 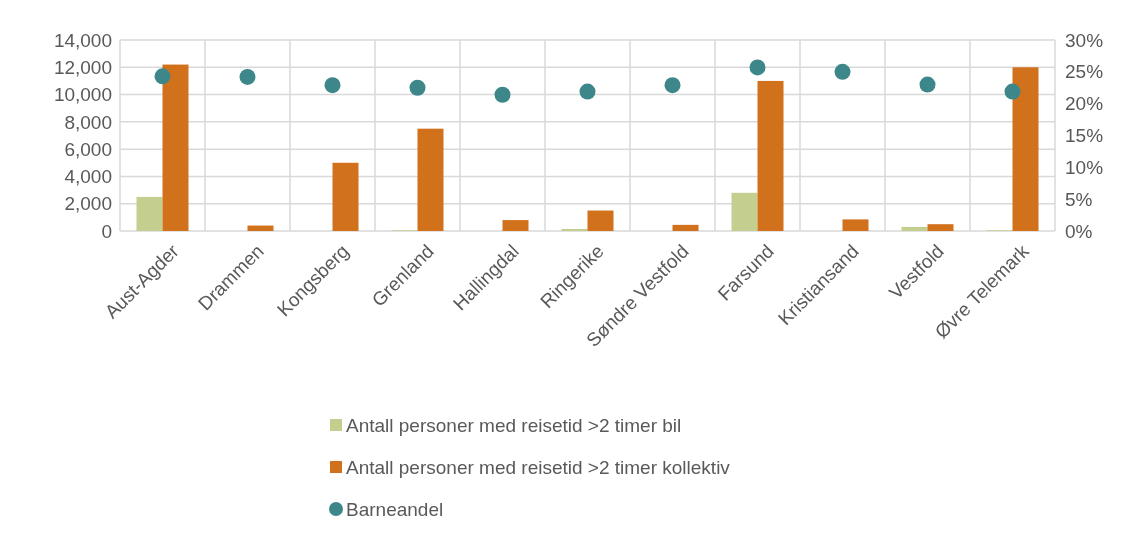 What do you see at coordinates (395, 509) in the screenshot?
I see `legend-label: Barneandel` at bounding box center [395, 509].